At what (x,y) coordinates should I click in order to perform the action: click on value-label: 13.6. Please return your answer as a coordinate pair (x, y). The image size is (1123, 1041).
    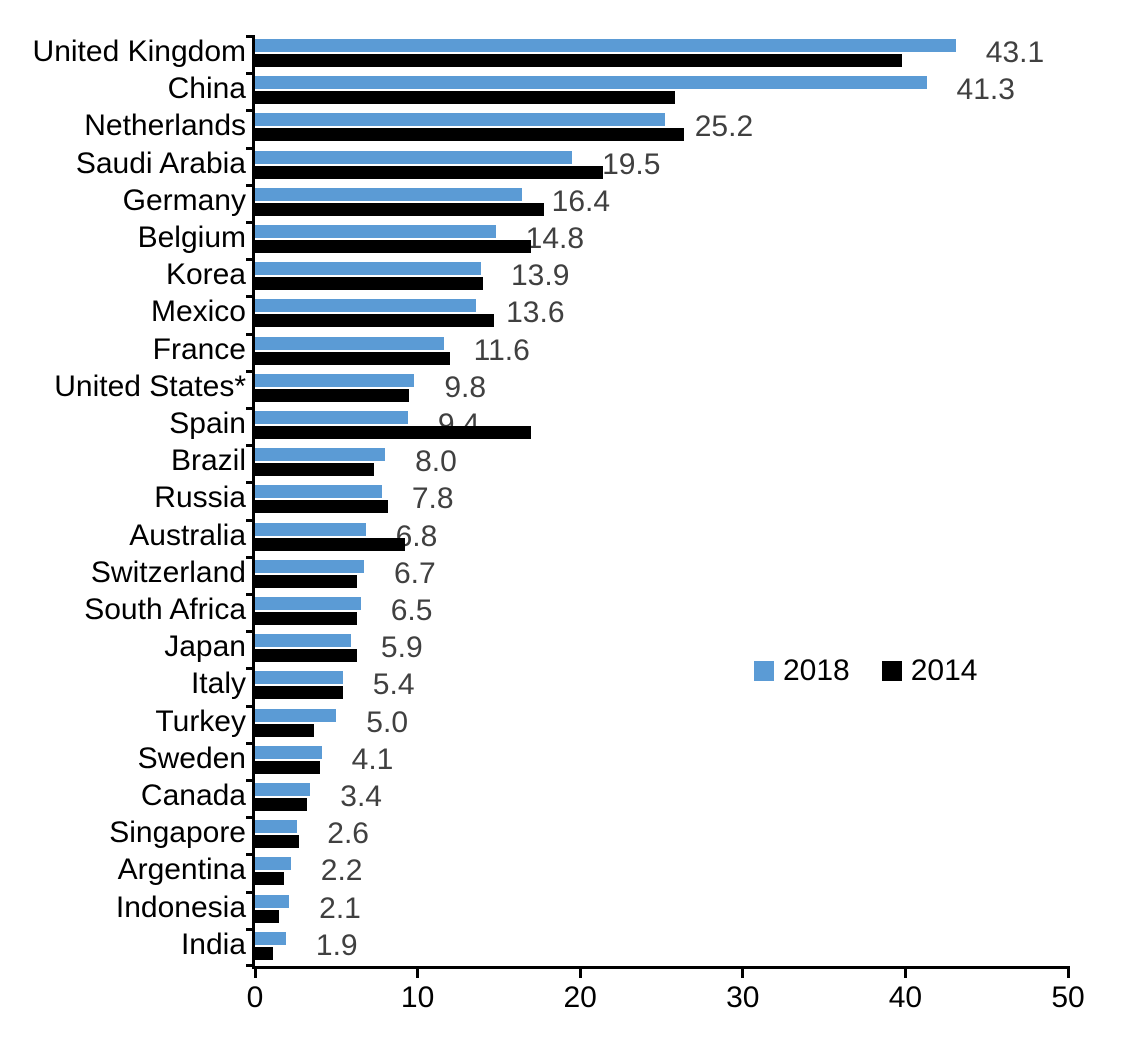
    Looking at the image, I should click on (535, 313).